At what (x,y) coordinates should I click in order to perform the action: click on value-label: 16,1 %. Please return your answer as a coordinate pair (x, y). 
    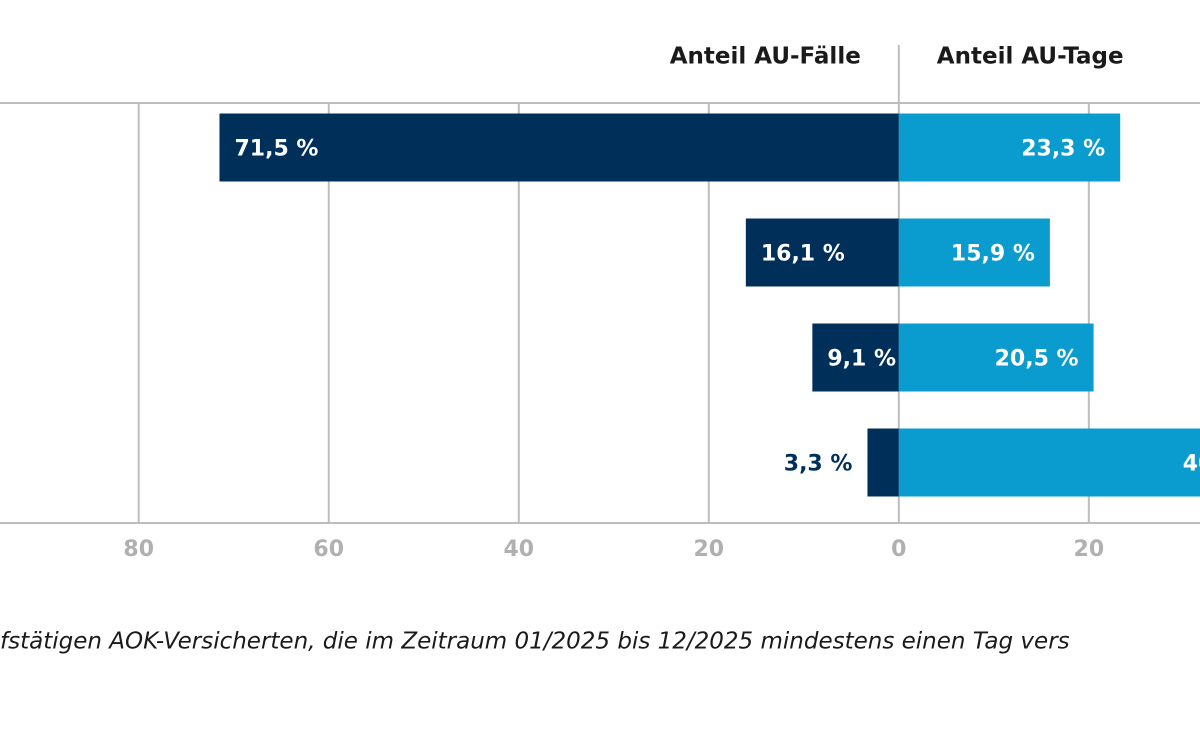
    Looking at the image, I should click on (803, 254).